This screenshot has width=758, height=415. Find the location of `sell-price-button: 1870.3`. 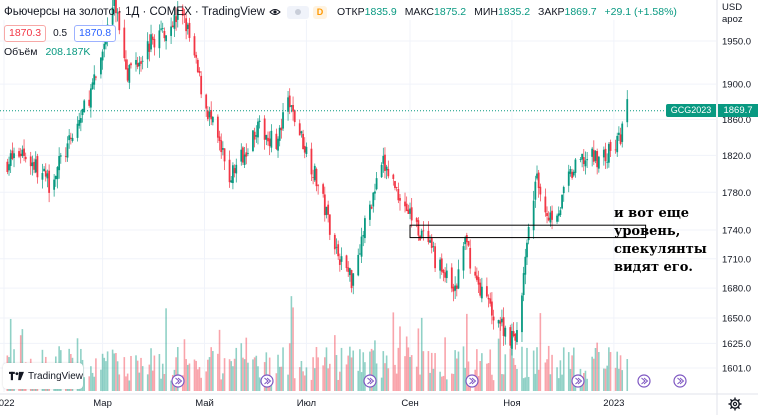

sell-price-button: 1870.3 is located at coordinates (25, 33).